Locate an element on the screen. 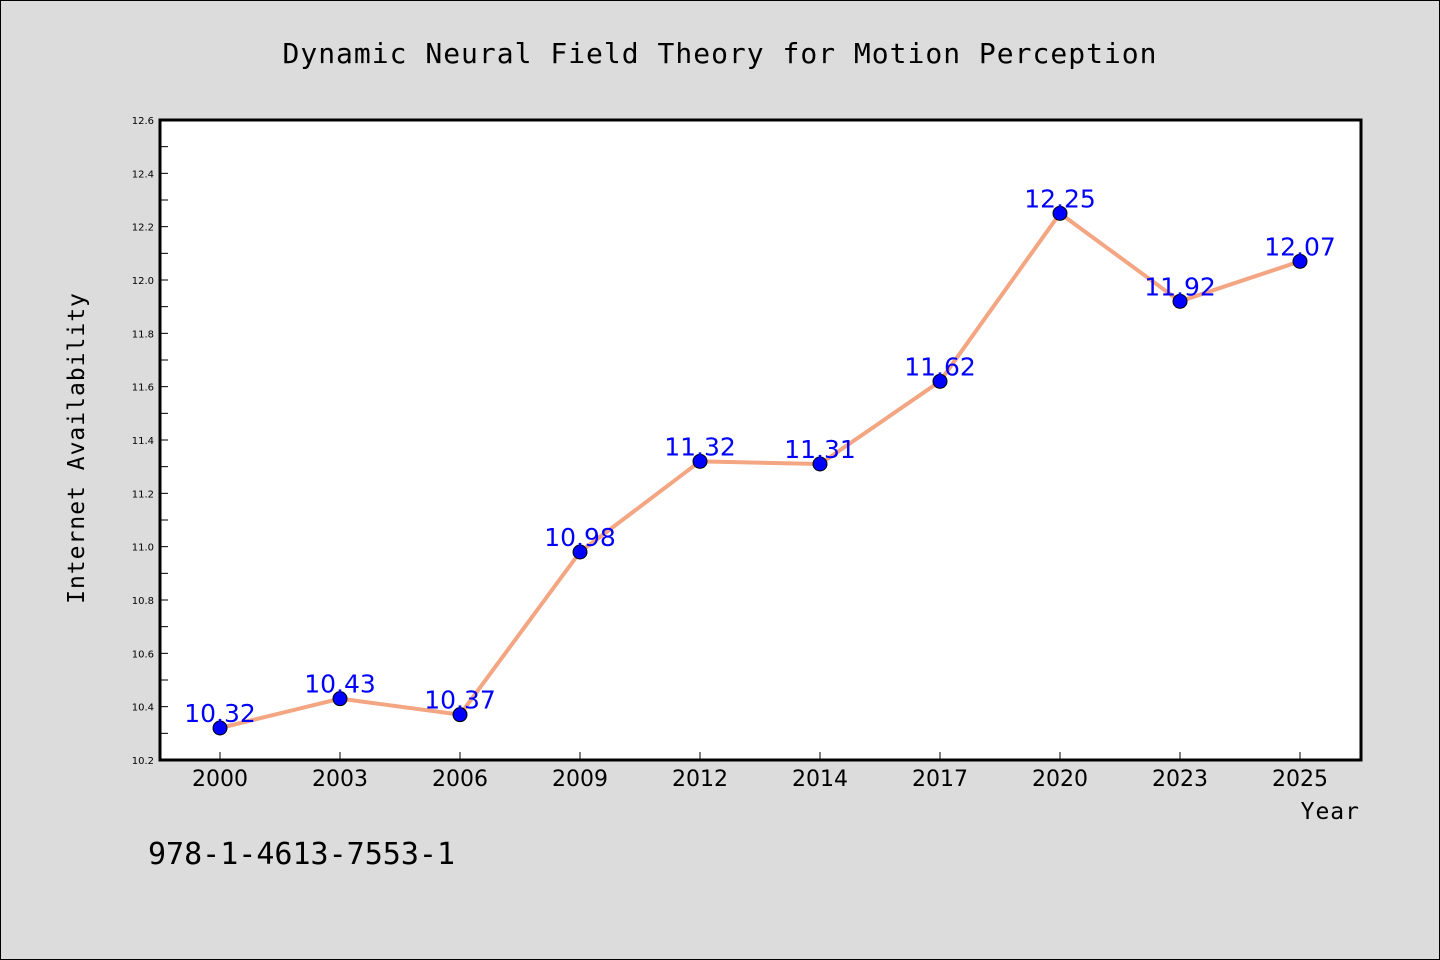 The image size is (1440, 960). x-tick-label: 2009 is located at coordinates (580, 779).